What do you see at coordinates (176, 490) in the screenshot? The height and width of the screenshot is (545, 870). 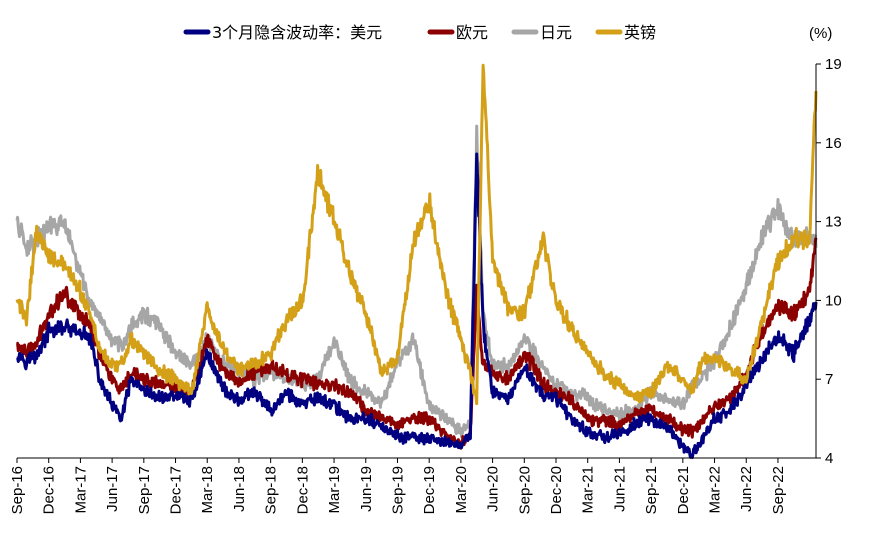 I see `x-tick-label: Dec-17` at bounding box center [176, 490].